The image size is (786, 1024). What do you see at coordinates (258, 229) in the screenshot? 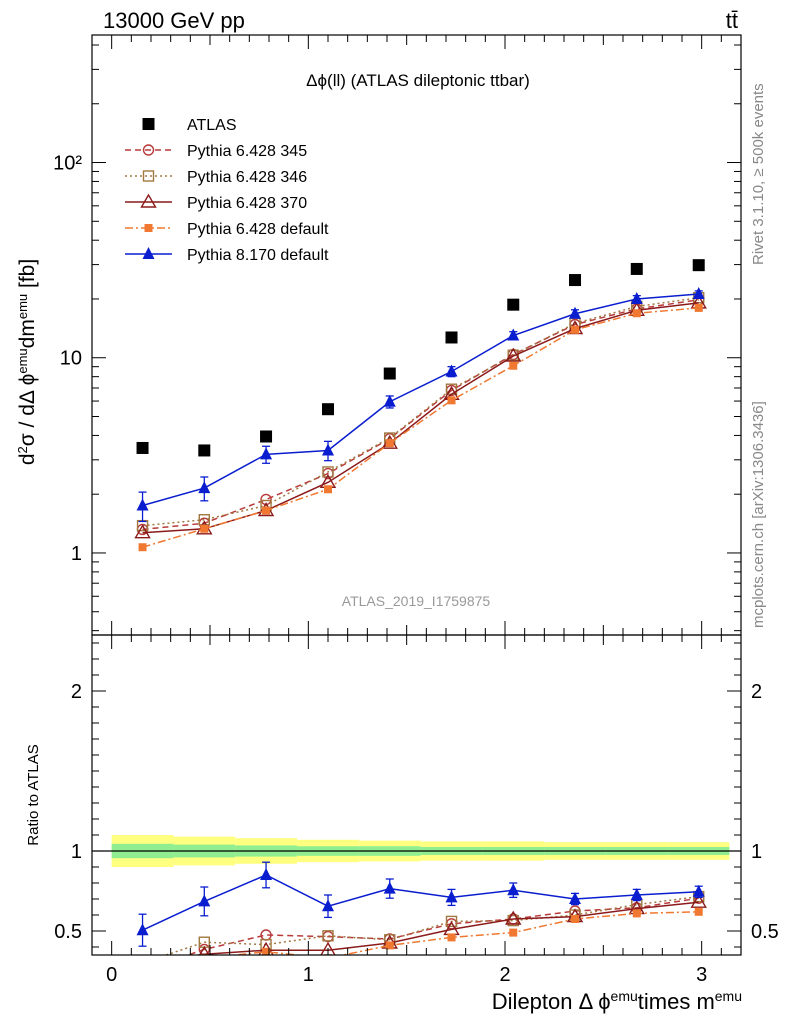
I see `legend-entry-4-label: Pythia 6.428 default` at bounding box center [258, 229].